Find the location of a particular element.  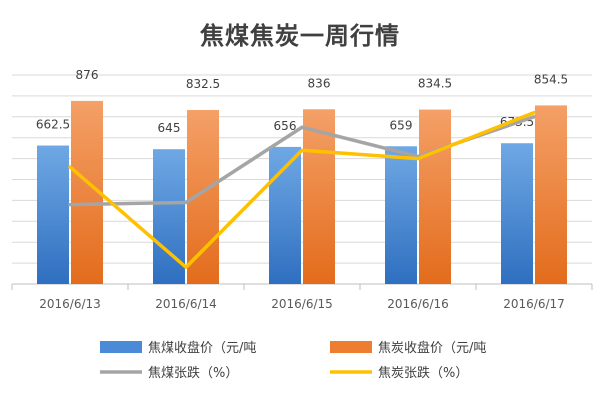

data-label-coke-3: 834.5 is located at coordinates (435, 84).